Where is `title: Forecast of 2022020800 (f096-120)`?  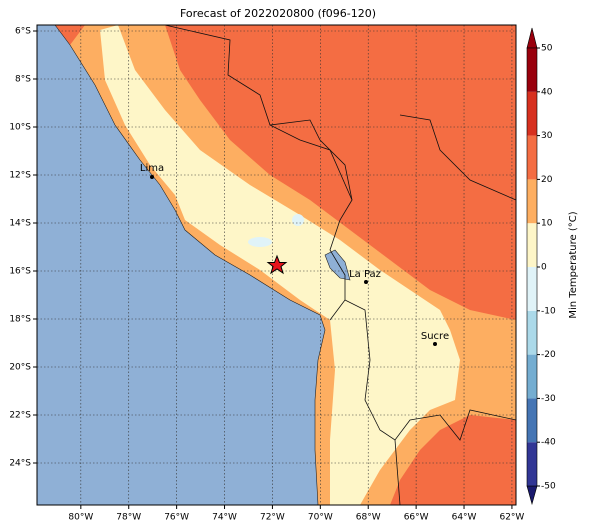 title: Forecast of 2022020800 (f096-120) is located at coordinates (278, 13).